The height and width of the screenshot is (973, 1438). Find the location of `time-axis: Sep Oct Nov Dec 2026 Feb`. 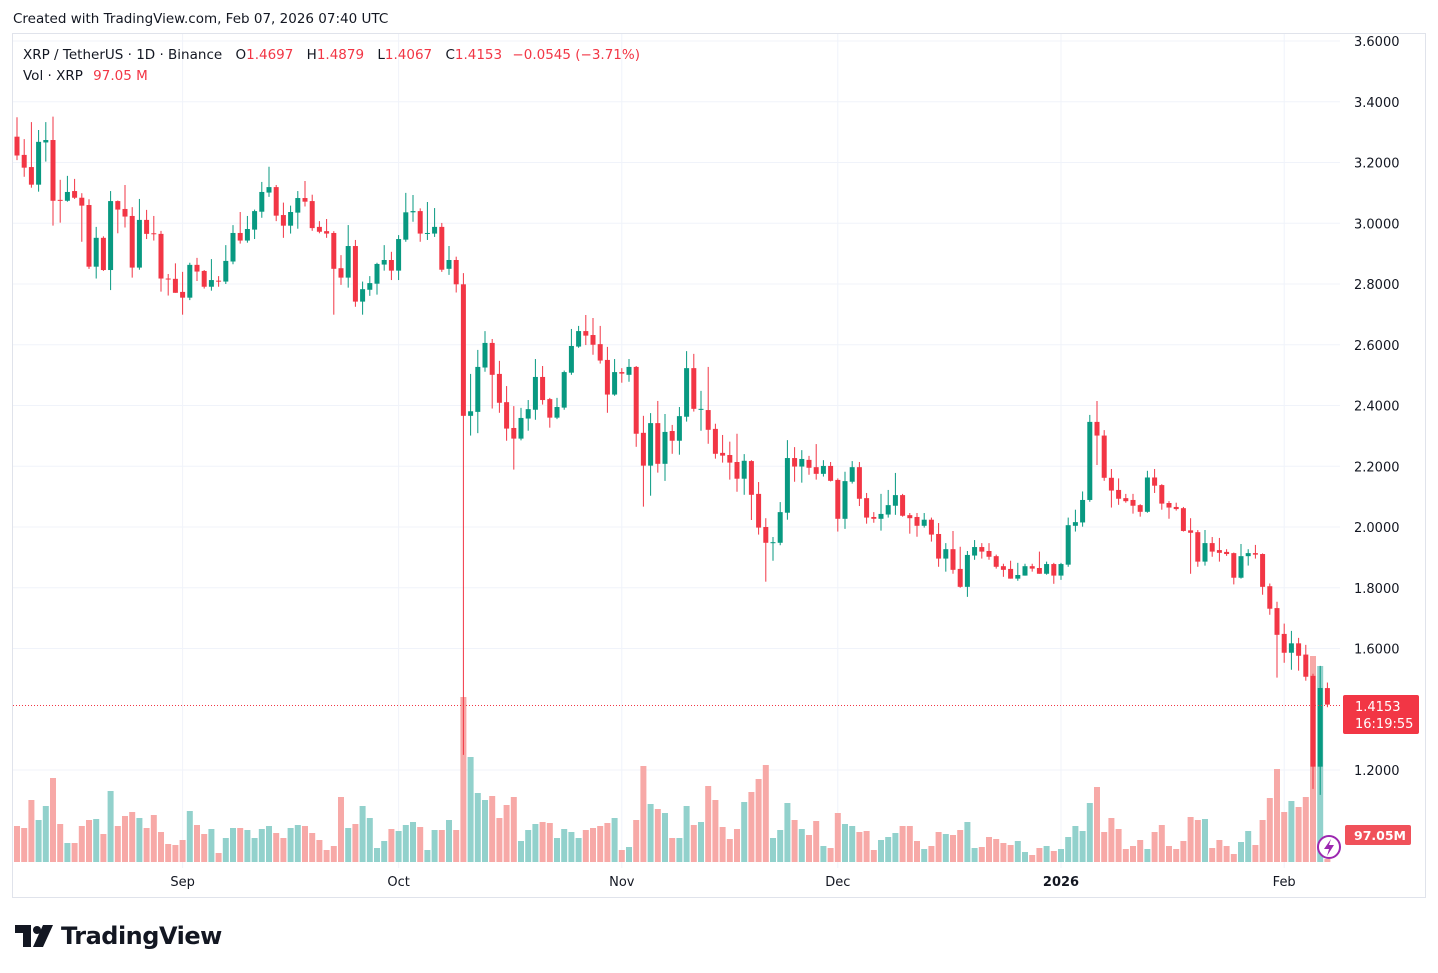

time-axis: Sep Oct Nov Dec 2026 Feb is located at coordinates (732, 882).